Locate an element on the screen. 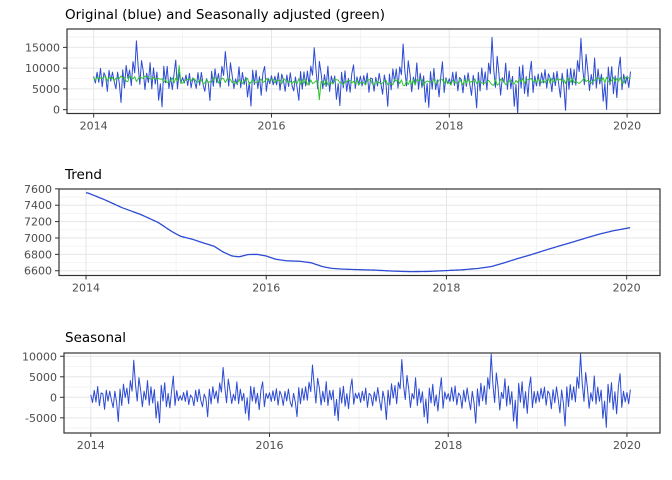 The width and height of the screenshot is (672, 480). y-axis-tick-label: 15000 is located at coordinates (42, 47).